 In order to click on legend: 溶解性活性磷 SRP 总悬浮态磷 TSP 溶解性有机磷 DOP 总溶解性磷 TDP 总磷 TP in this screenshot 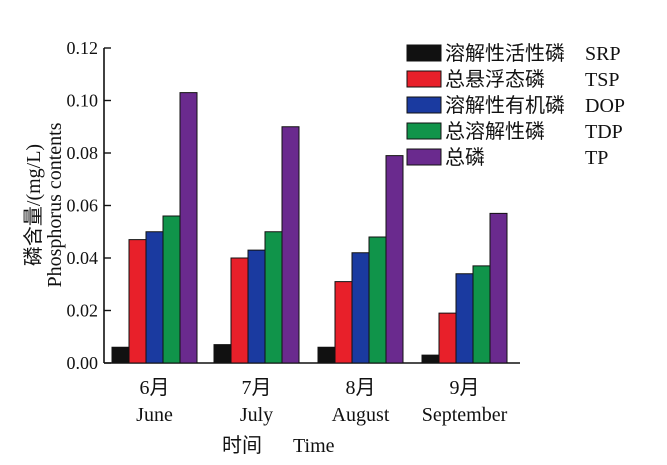, I will do `click(515, 105)`.